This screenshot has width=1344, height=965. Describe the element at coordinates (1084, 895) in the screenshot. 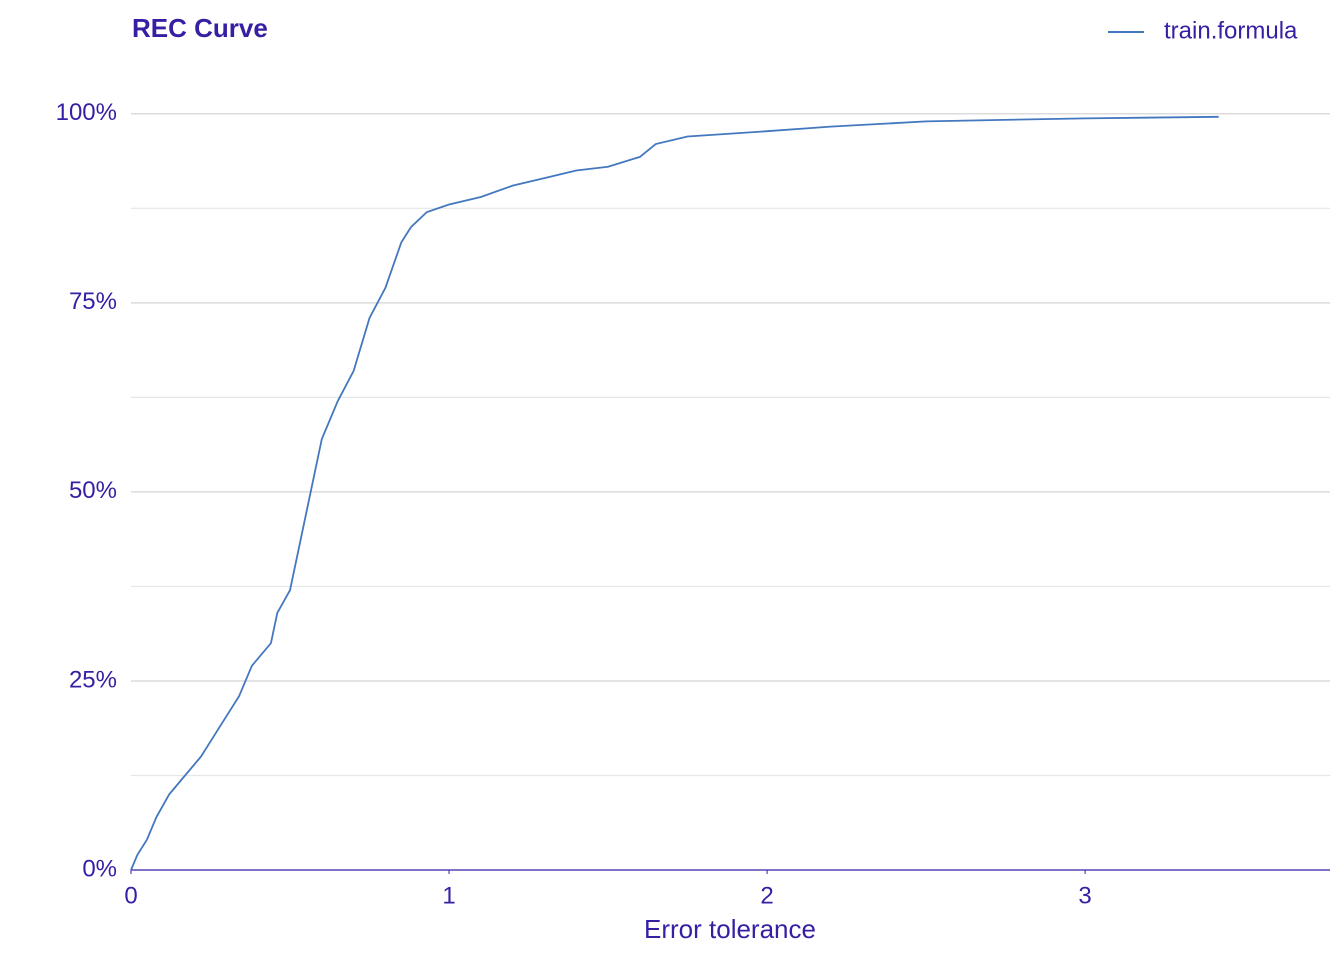

I see `x-tick-label: 3` at that location.